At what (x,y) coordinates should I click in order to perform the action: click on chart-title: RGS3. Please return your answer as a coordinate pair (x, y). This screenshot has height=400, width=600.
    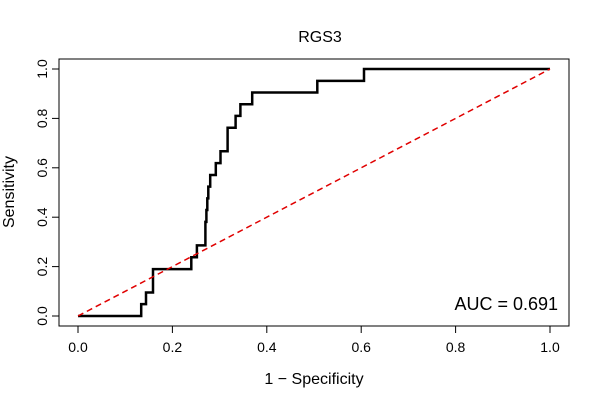
    Looking at the image, I should click on (320, 37).